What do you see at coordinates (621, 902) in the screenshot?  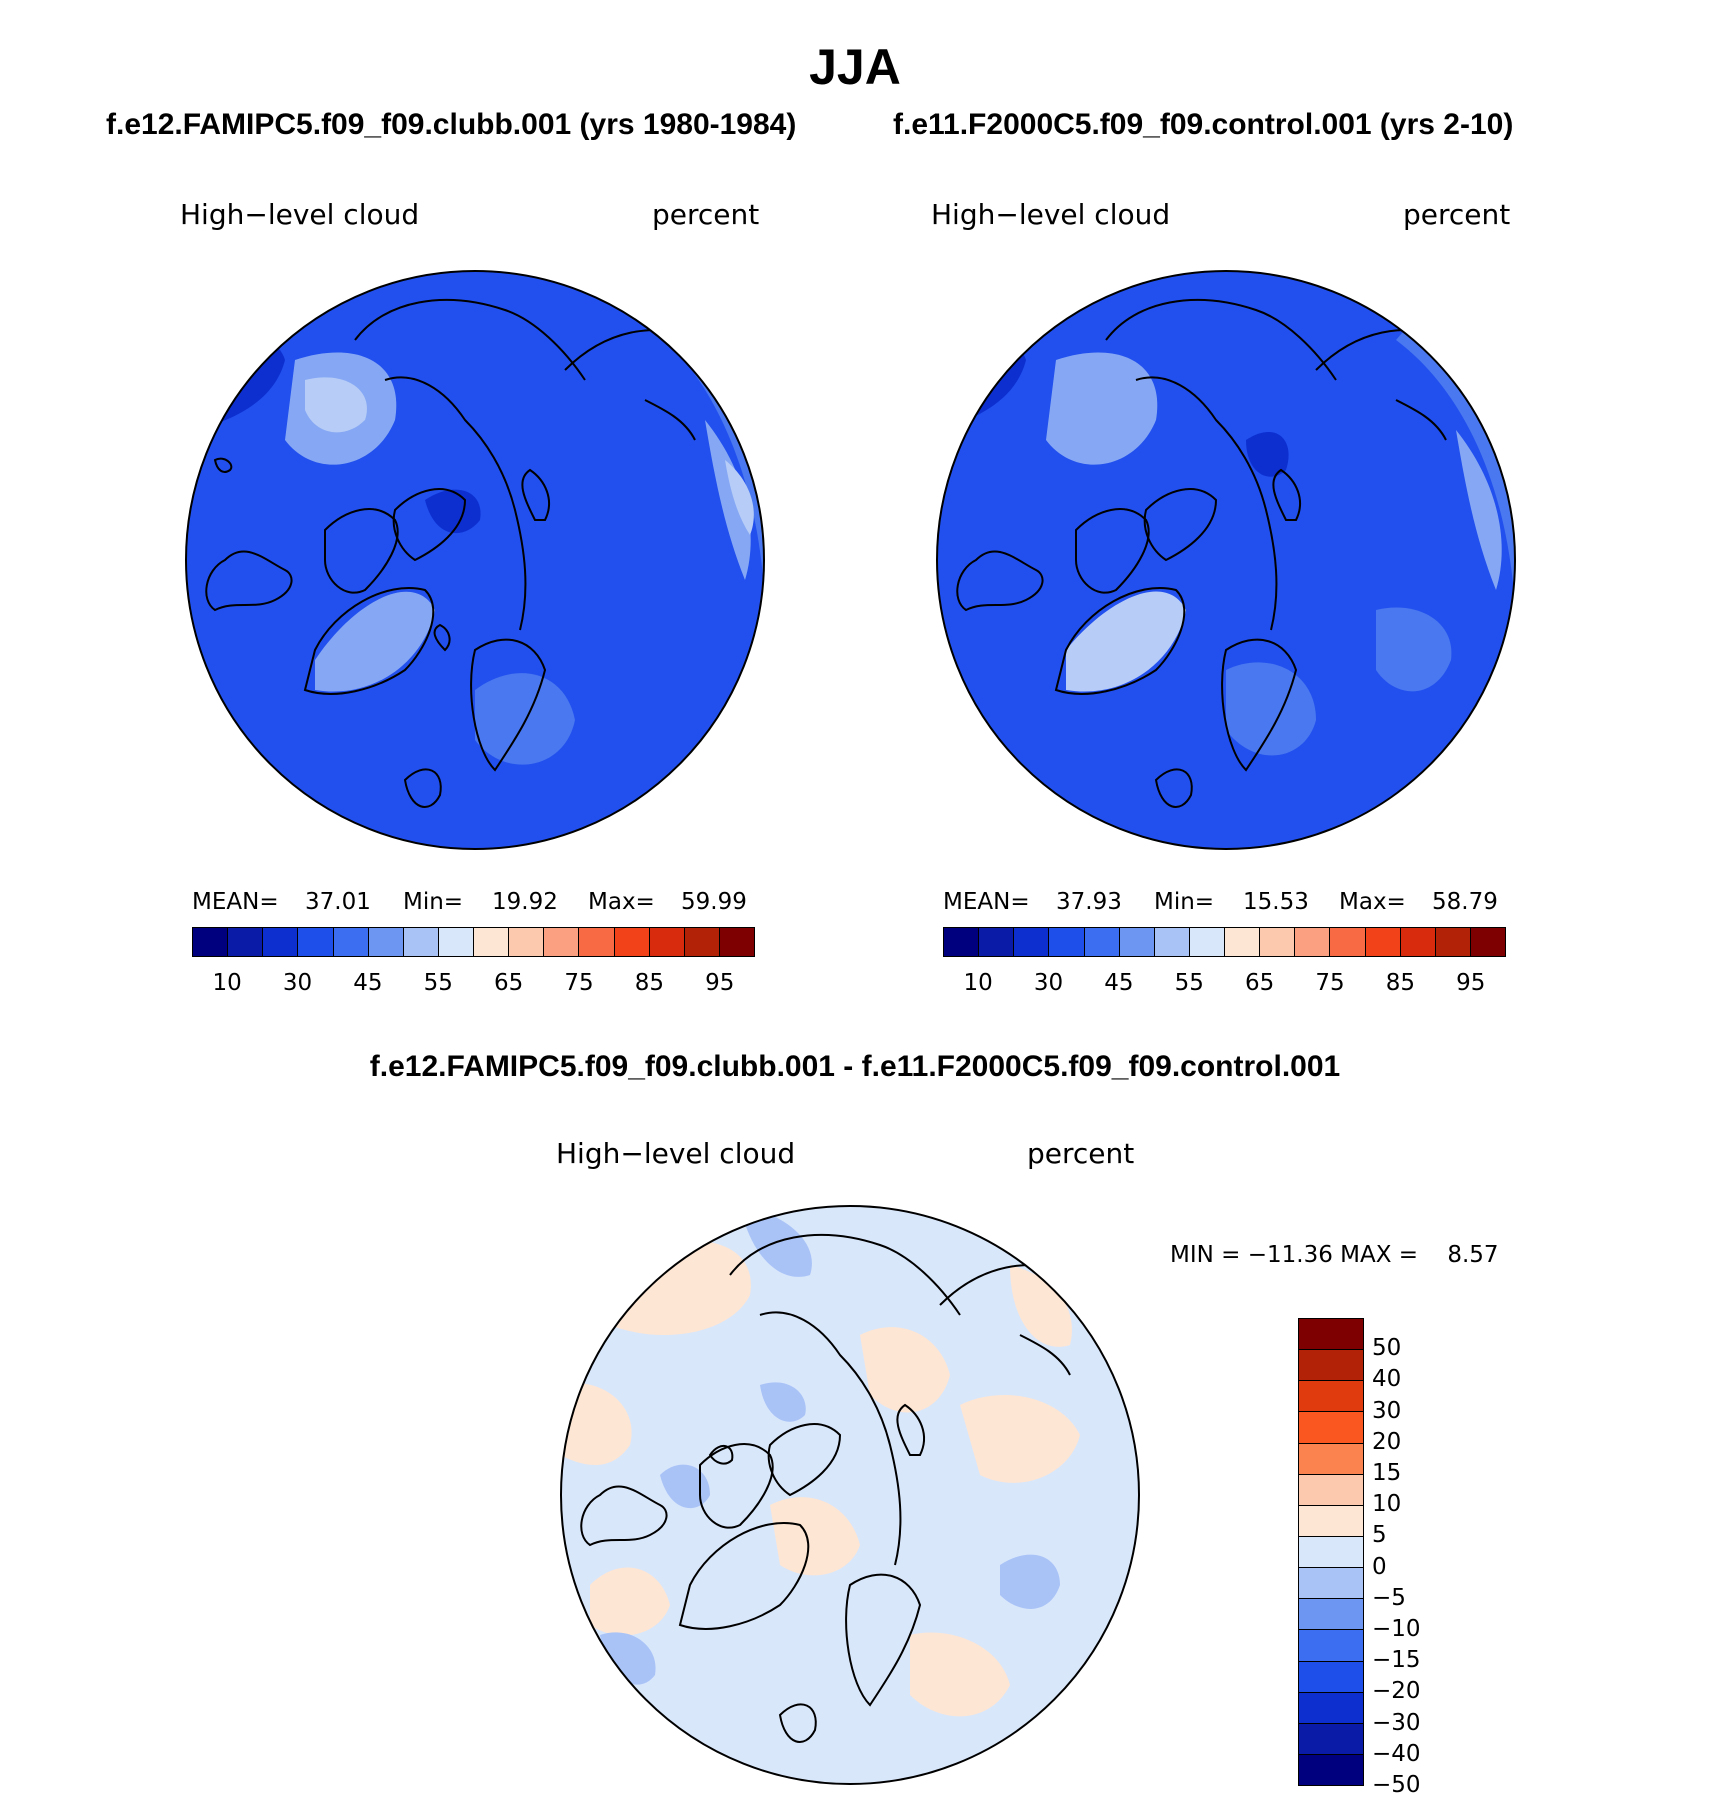 I see `panel-a-max-label: Max=` at bounding box center [621, 902].